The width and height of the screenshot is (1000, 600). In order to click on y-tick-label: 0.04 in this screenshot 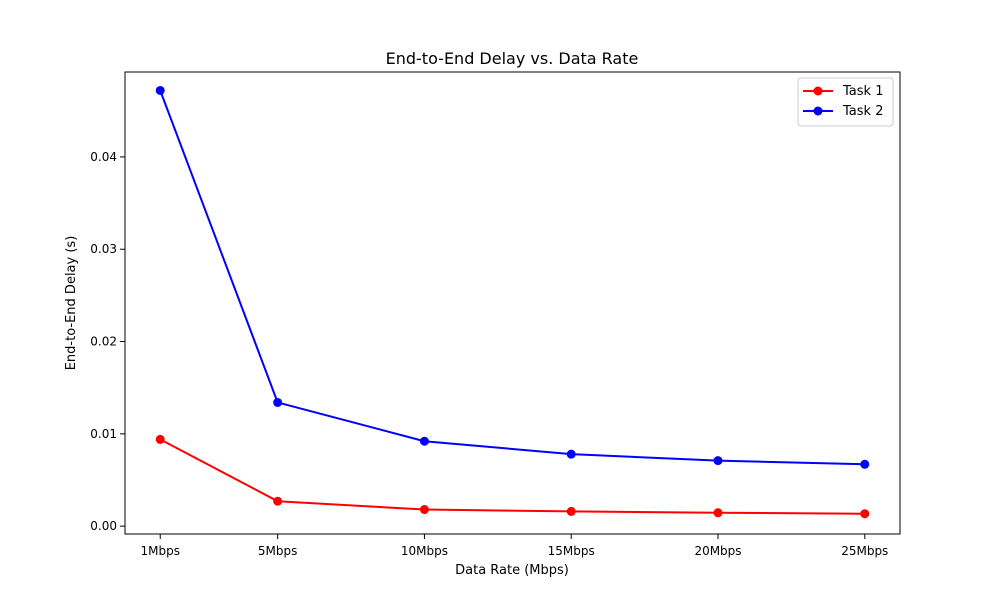, I will do `click(103, 157)`.